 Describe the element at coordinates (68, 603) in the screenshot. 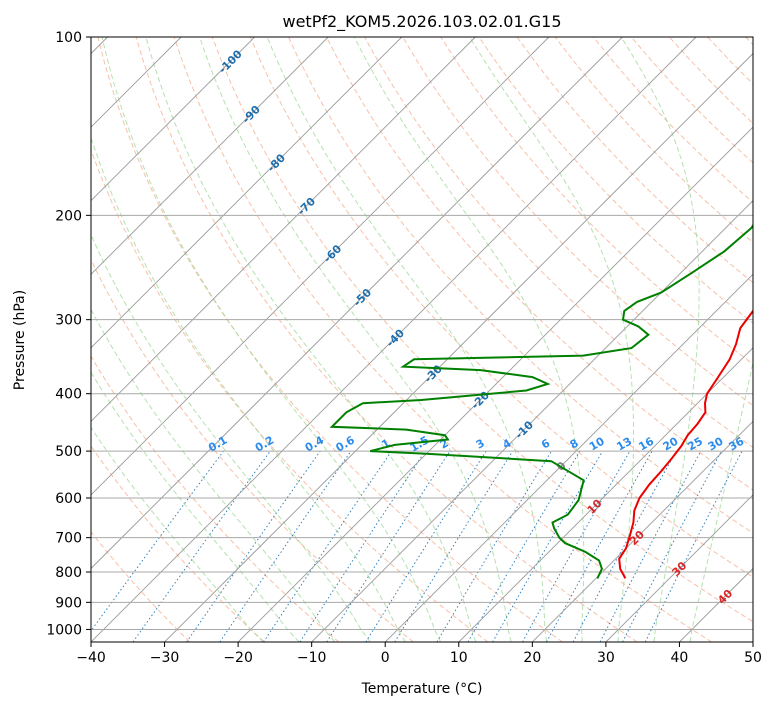

I see `y-tick-label: 900` at that location.